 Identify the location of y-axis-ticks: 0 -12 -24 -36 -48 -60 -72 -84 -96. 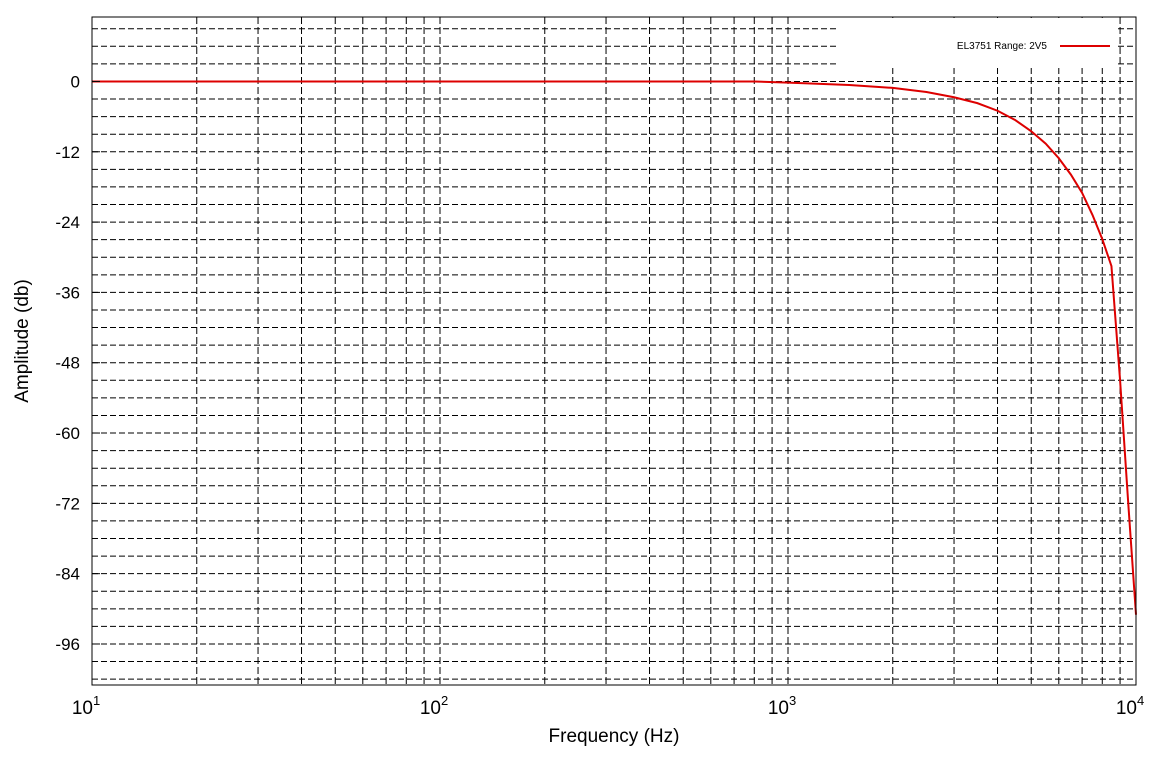
(77, 363).